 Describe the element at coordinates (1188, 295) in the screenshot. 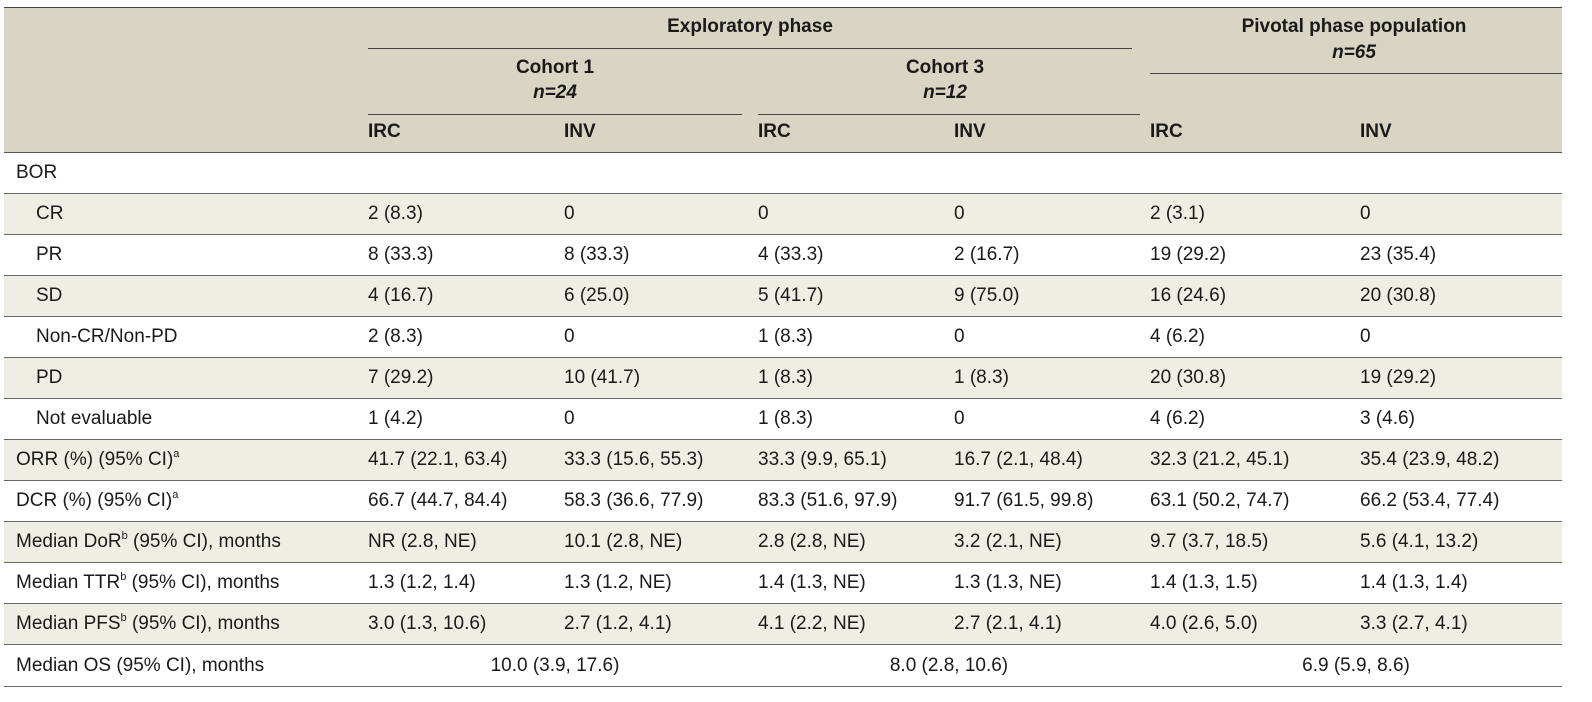

I see `table-cell: 16 (24.6)` at that location.